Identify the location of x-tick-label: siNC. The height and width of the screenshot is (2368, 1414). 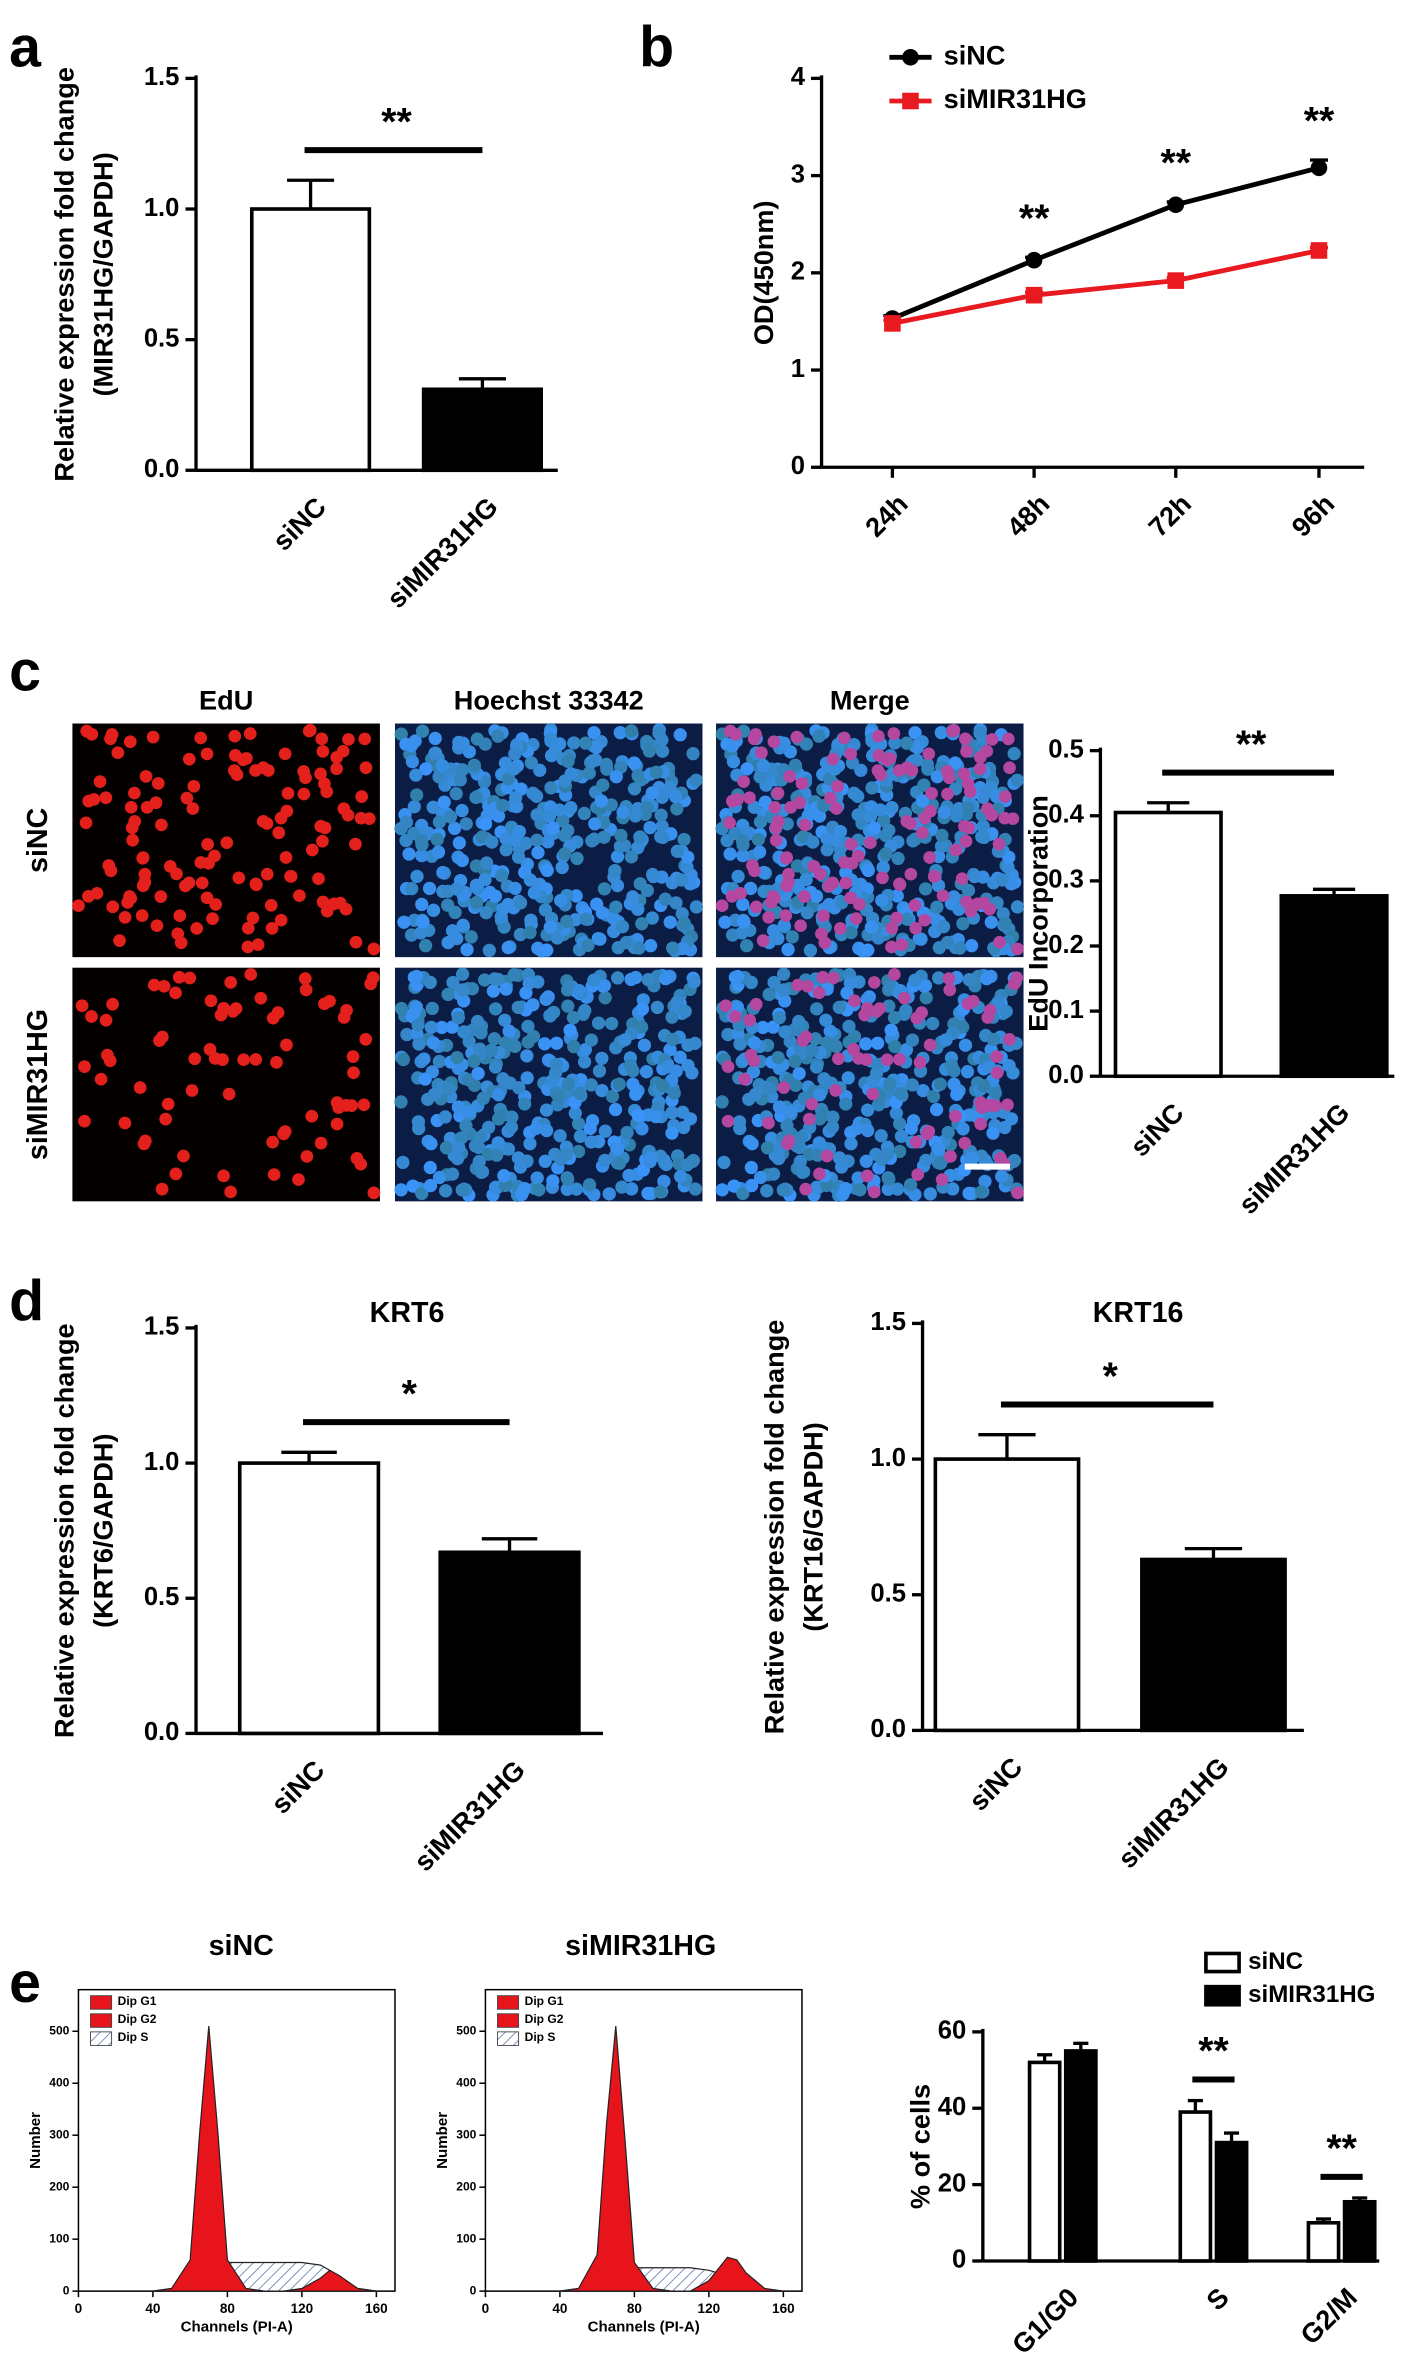
(298, 1787).